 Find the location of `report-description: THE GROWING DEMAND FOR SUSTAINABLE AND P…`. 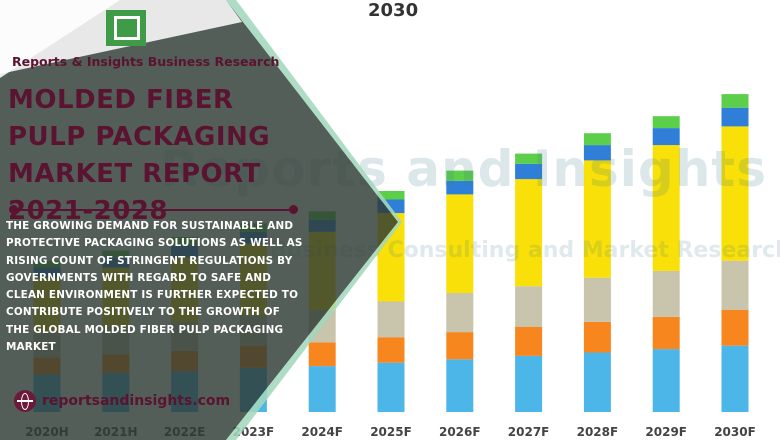

report-description: THE GROWING DEMAND FOR SUSTAINABLE AND P… is located at coordinates (154, 287).